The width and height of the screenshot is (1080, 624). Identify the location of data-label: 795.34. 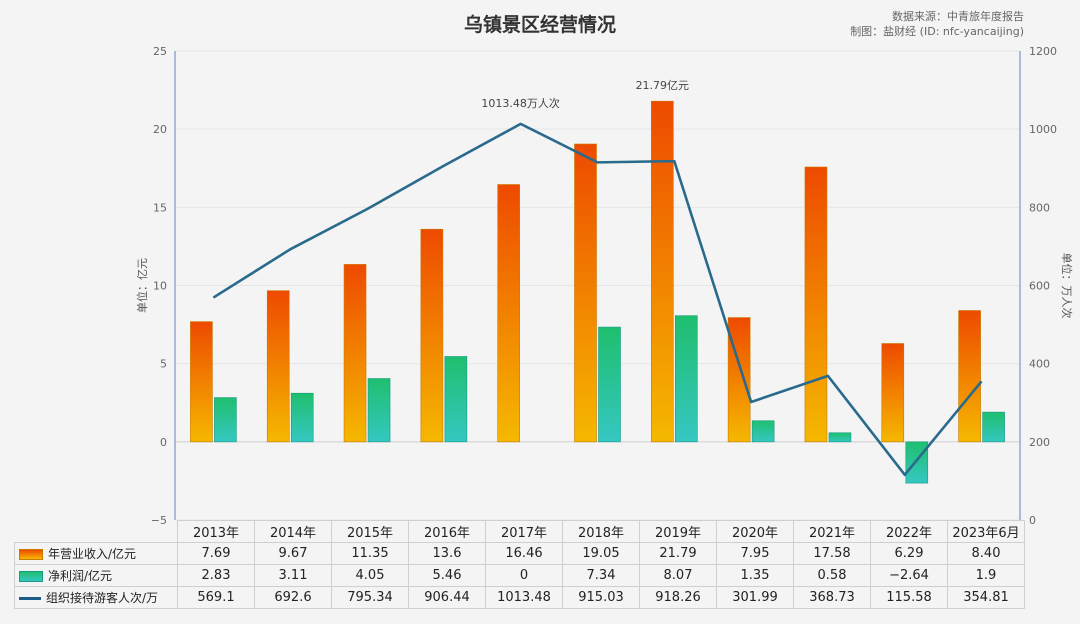
(370, 597).